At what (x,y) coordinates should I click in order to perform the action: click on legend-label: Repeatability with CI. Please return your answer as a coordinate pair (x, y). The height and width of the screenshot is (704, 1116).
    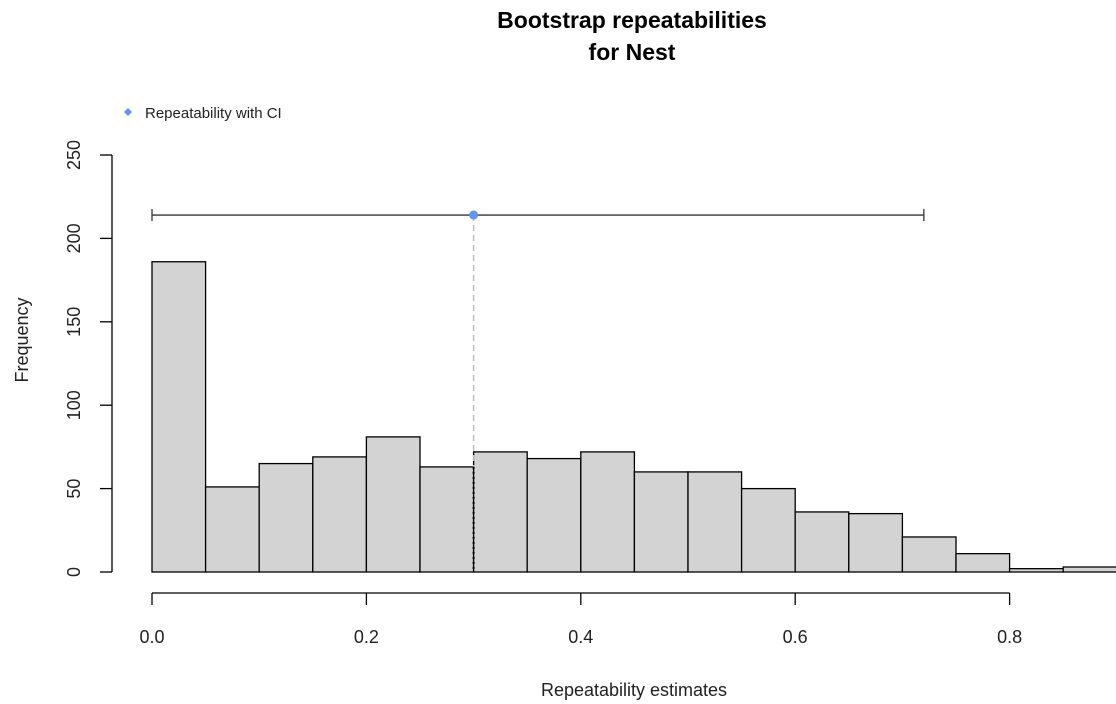
    Looking at the image, I should click on (213, 113).